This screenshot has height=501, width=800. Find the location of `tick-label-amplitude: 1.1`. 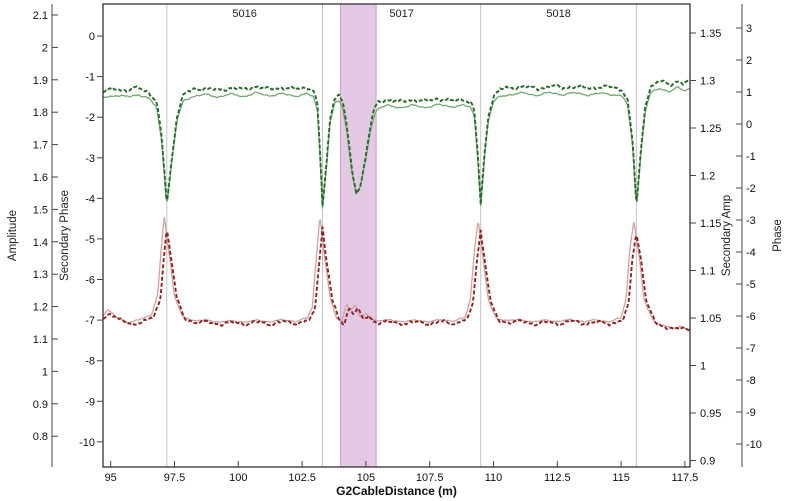

tick-label-amplitude: 1.1 is located at coordinates (40, 340).